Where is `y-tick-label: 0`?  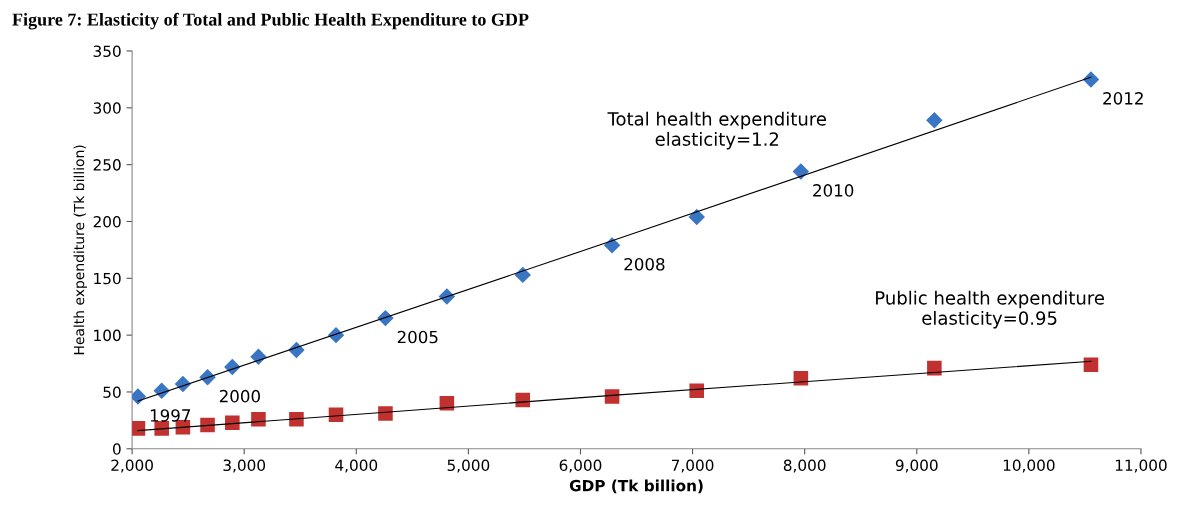
y-tick-label: 0 is located at coordinates (116, 449).